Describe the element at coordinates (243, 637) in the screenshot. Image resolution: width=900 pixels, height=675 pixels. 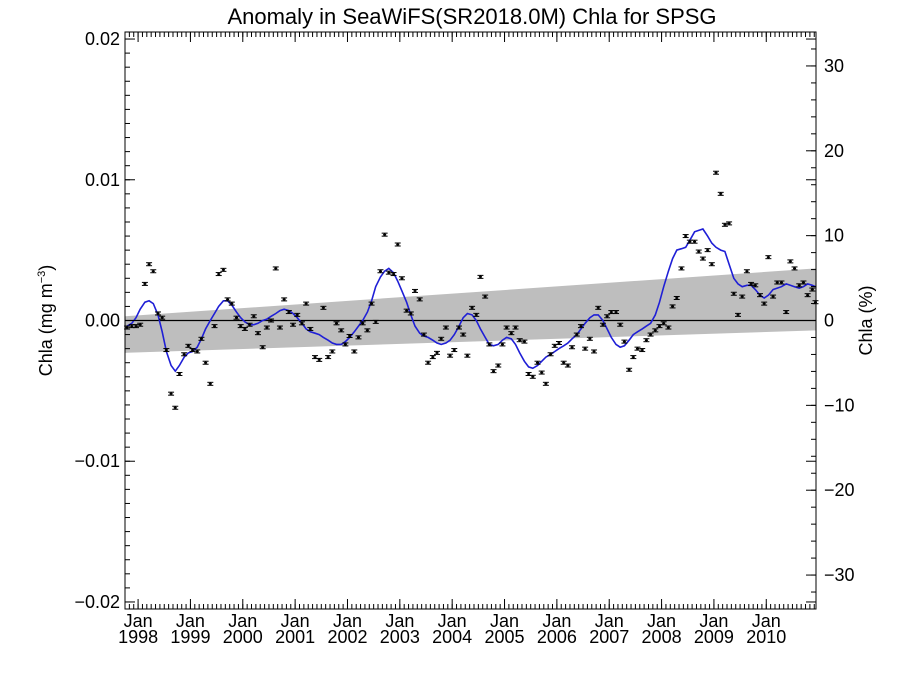
I see `x-tick-label-year: 2000` at that location.